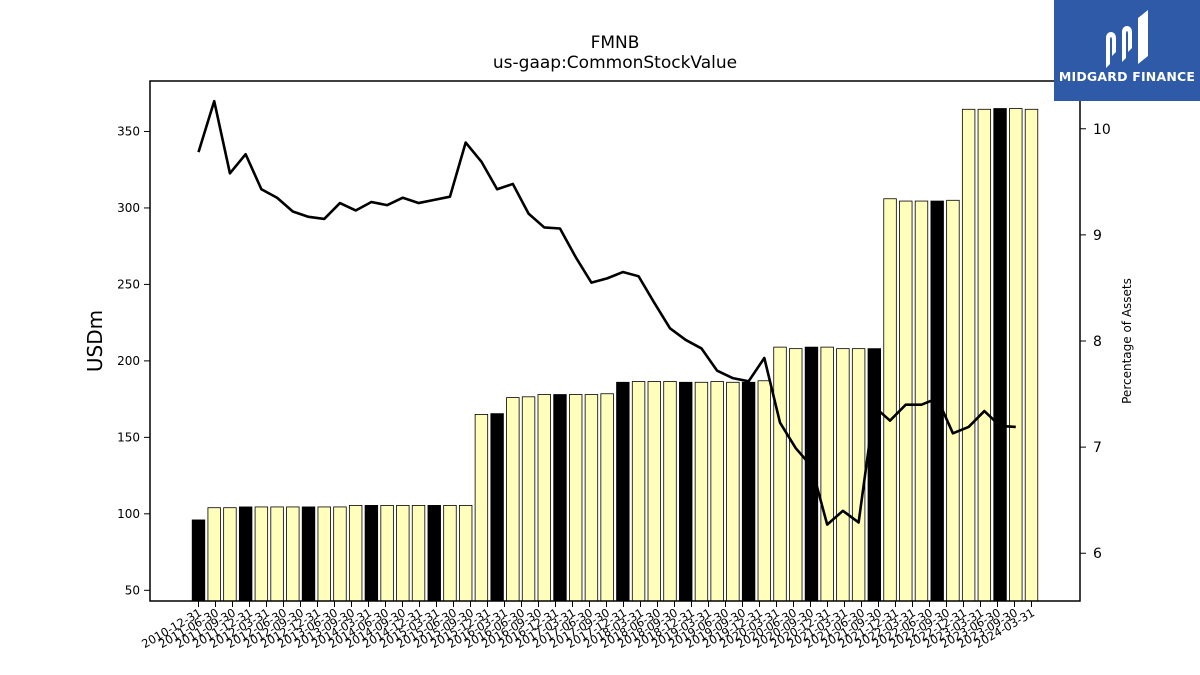 The width and height of the screenshot is (1200, 675). Describe the element at coordinates (1097, 448) in the screenshot. I see `y2-tick-label: 7` at that location.